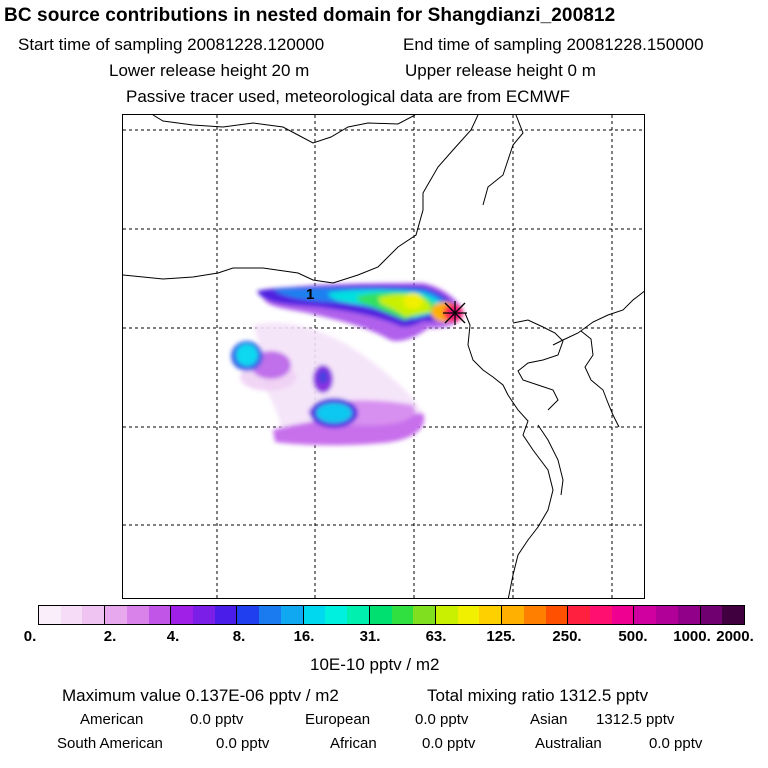  Describe the element at coordinates (243, 743) in the screenshot. I see `region-value-south-american: 0.0 pptv` at that location.